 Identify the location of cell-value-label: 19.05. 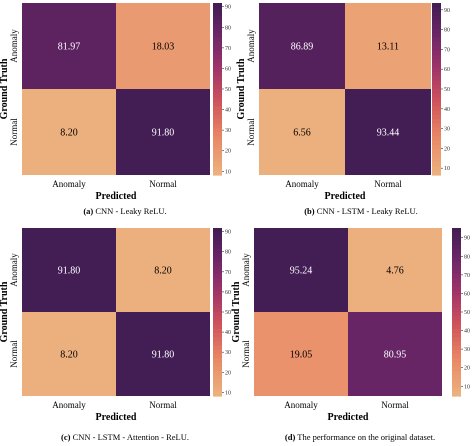
(301, 355).